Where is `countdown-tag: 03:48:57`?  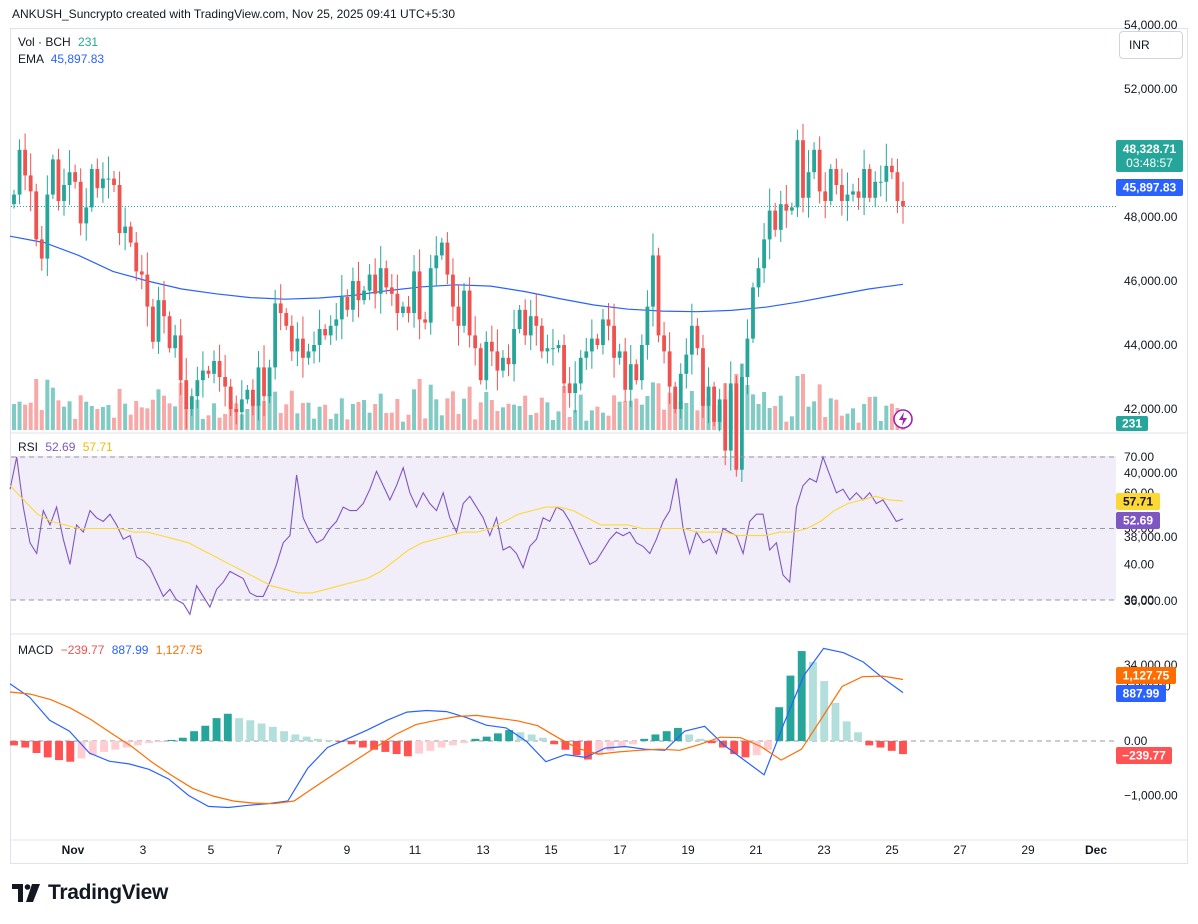
countdown-tag: 03:48:57 is located at coordinates (1149, 163).